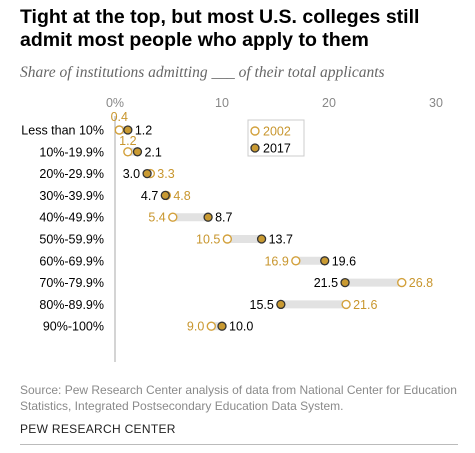 The image size is (475, 453). Describe the element at coordinates (98, 429) in the screenshot. I see `org-name: PEW RESEARCH CENTER` at that location.